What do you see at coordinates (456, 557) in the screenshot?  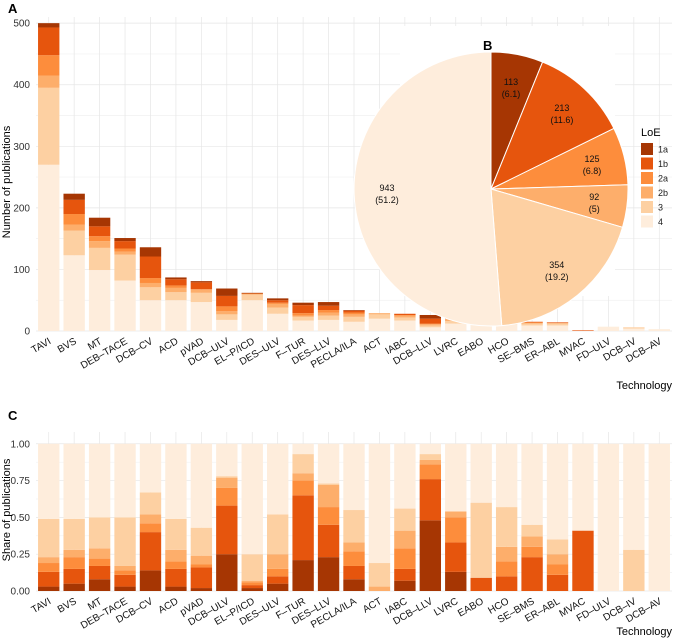 I see `bar-lvrc-loe-1b` at bounding box center [456, 557].